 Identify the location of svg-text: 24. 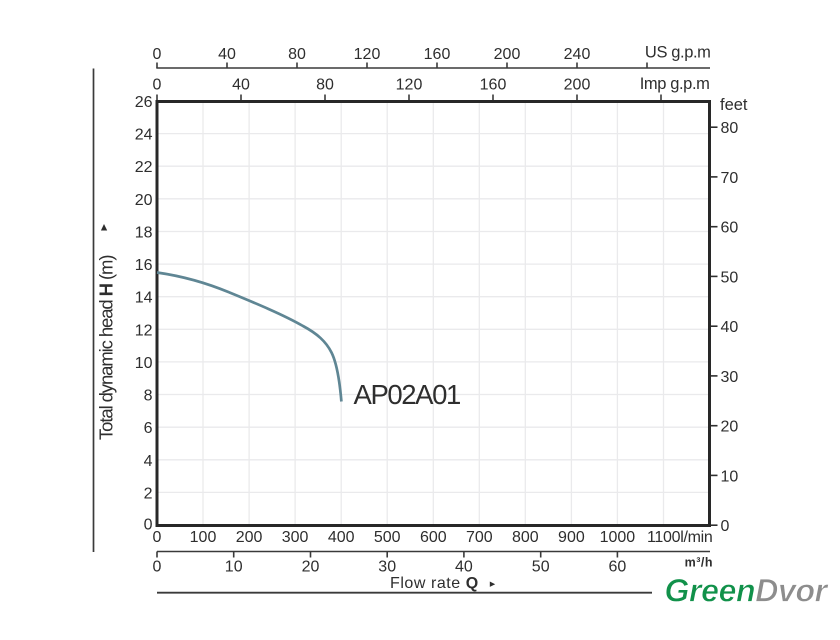
(144, 135).